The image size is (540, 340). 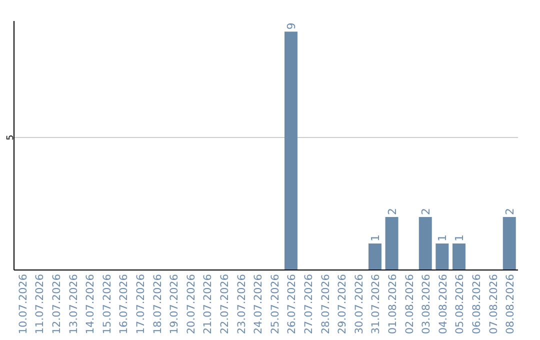 I want to click on x-tick-label: 11.07.2026, so click(x=40, y=304).